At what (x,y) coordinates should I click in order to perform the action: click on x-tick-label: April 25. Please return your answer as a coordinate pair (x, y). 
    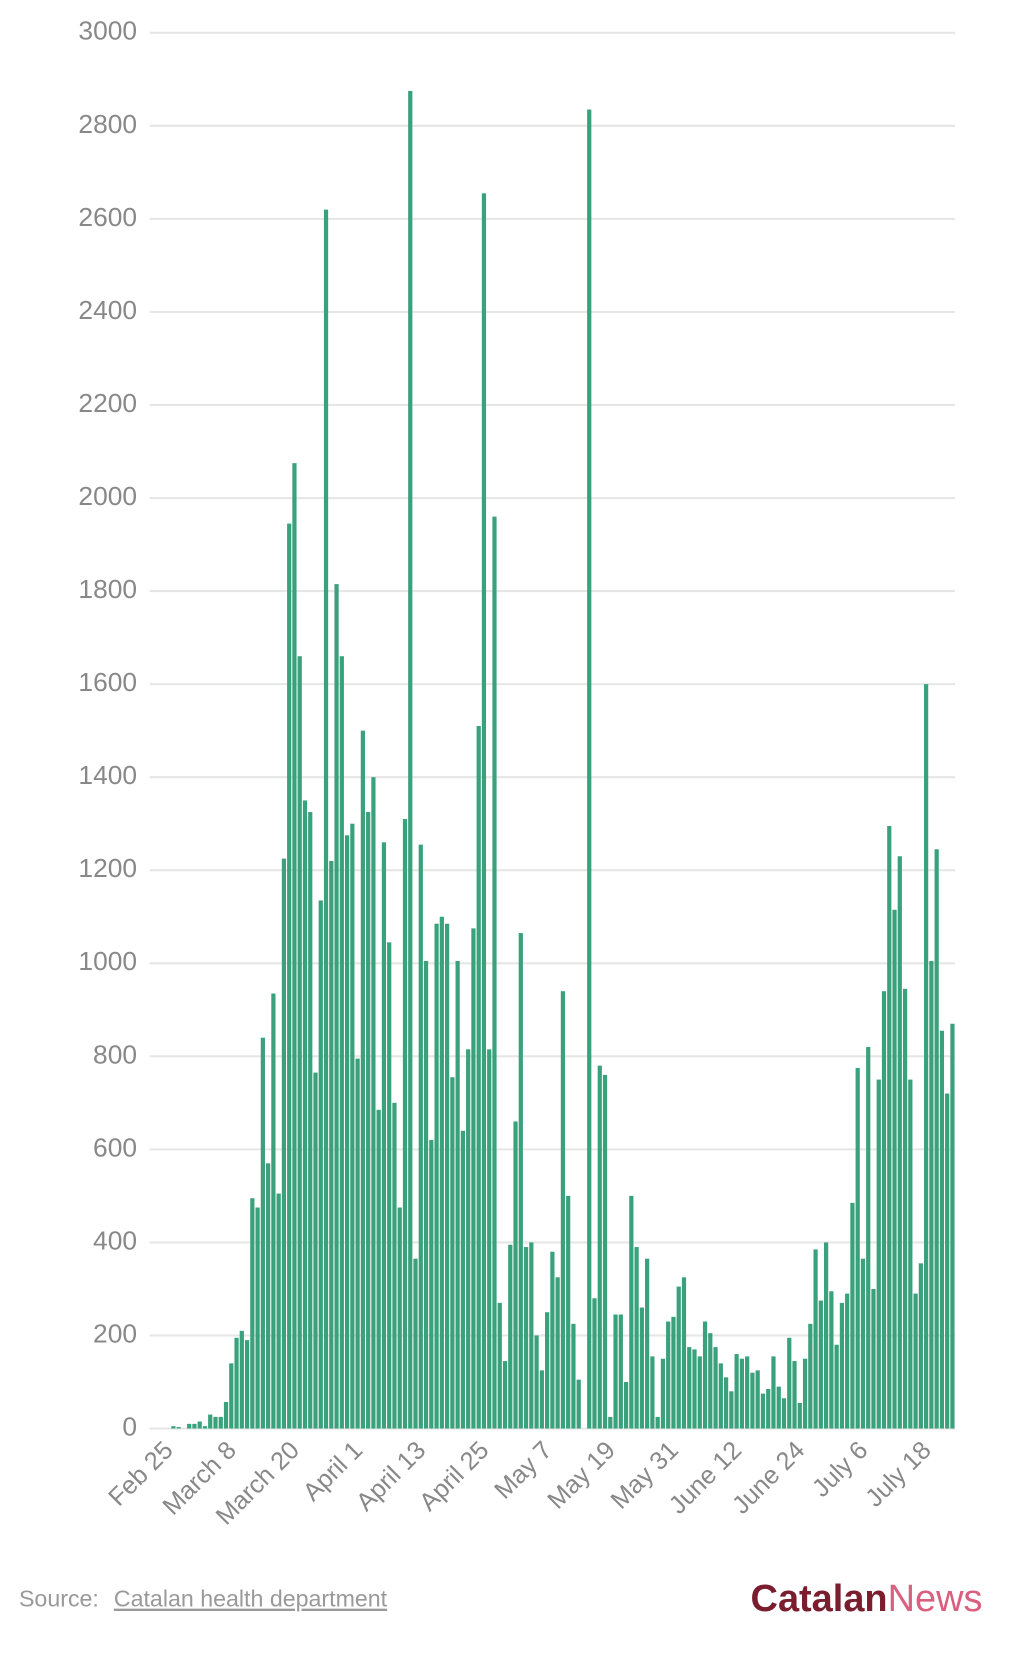
    Looking at the image, I should click on (454, 1476).